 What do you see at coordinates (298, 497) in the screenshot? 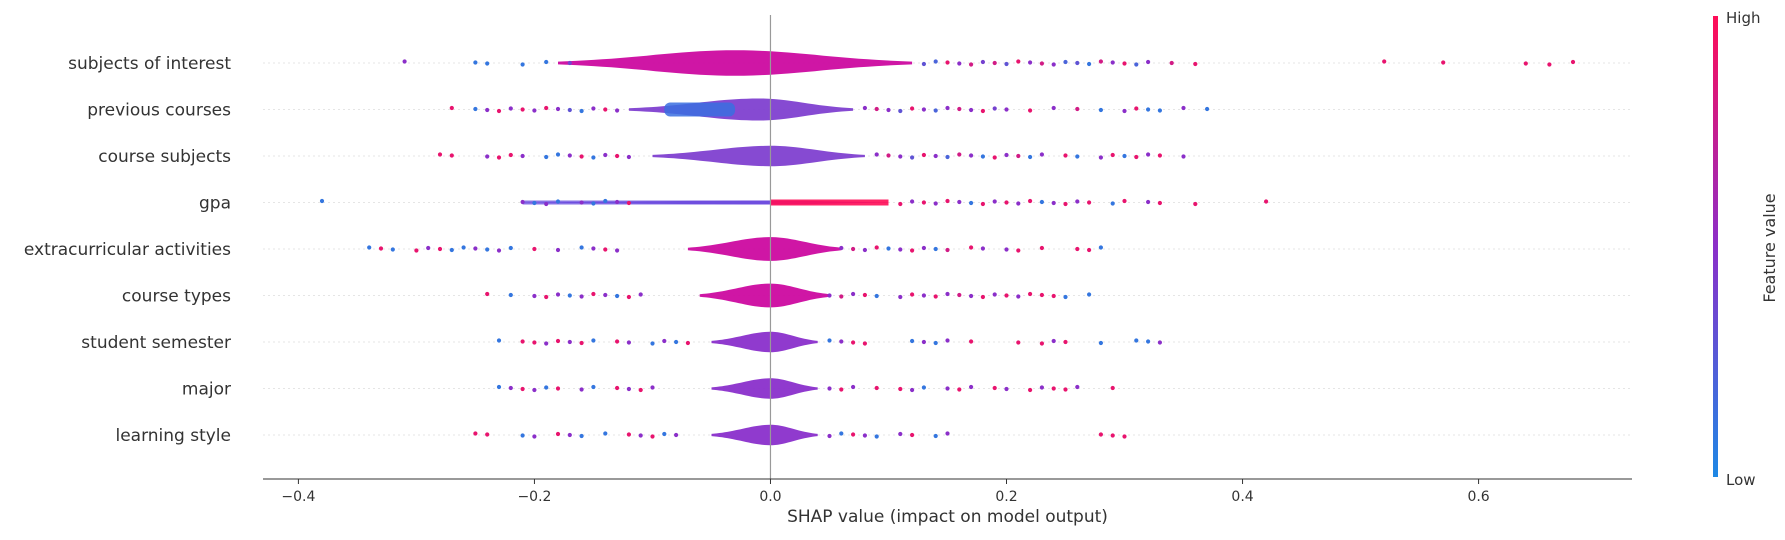
I see `x-tick-label: −0.4` at bounding box center [298, 497].